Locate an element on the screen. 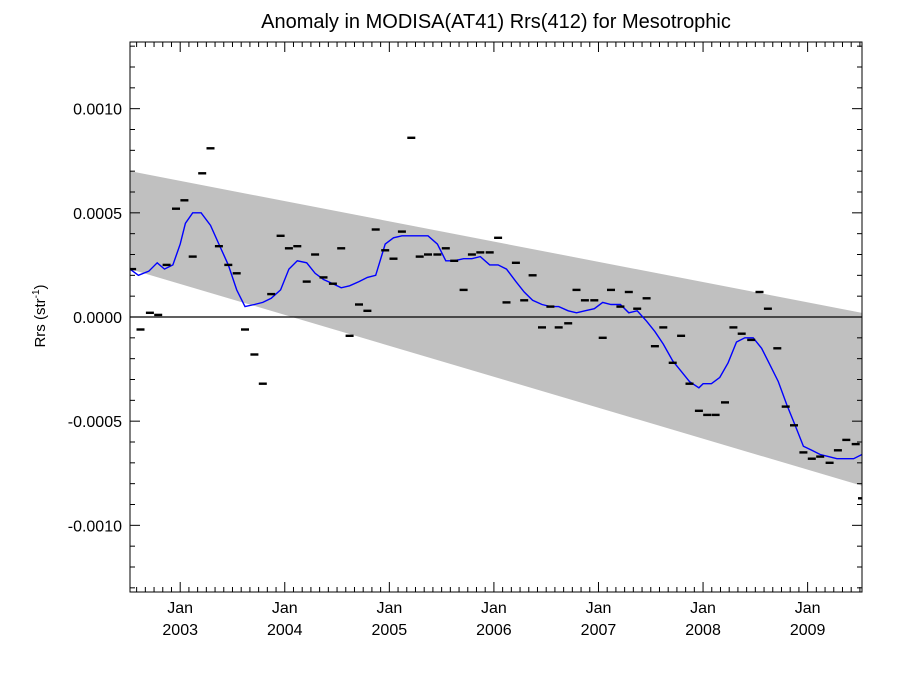 The image size is (900, 675). x-tick-label-month-2: Jan is located at coordinates (389, 608).